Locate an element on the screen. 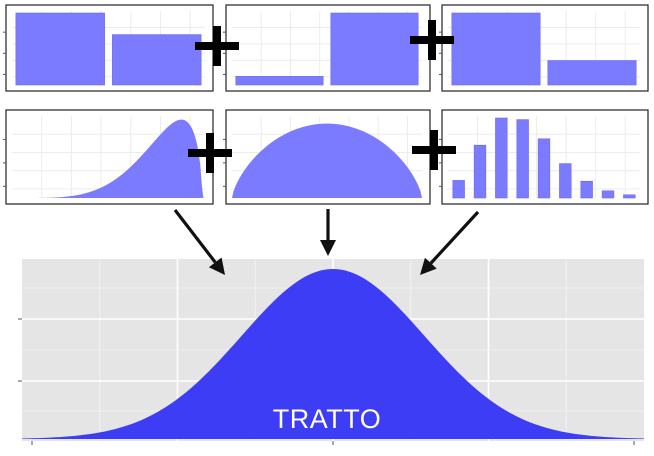 This screenshot has width=654, height=456. two-bar-chart-left-high-small is located at coordinates (544, 48).